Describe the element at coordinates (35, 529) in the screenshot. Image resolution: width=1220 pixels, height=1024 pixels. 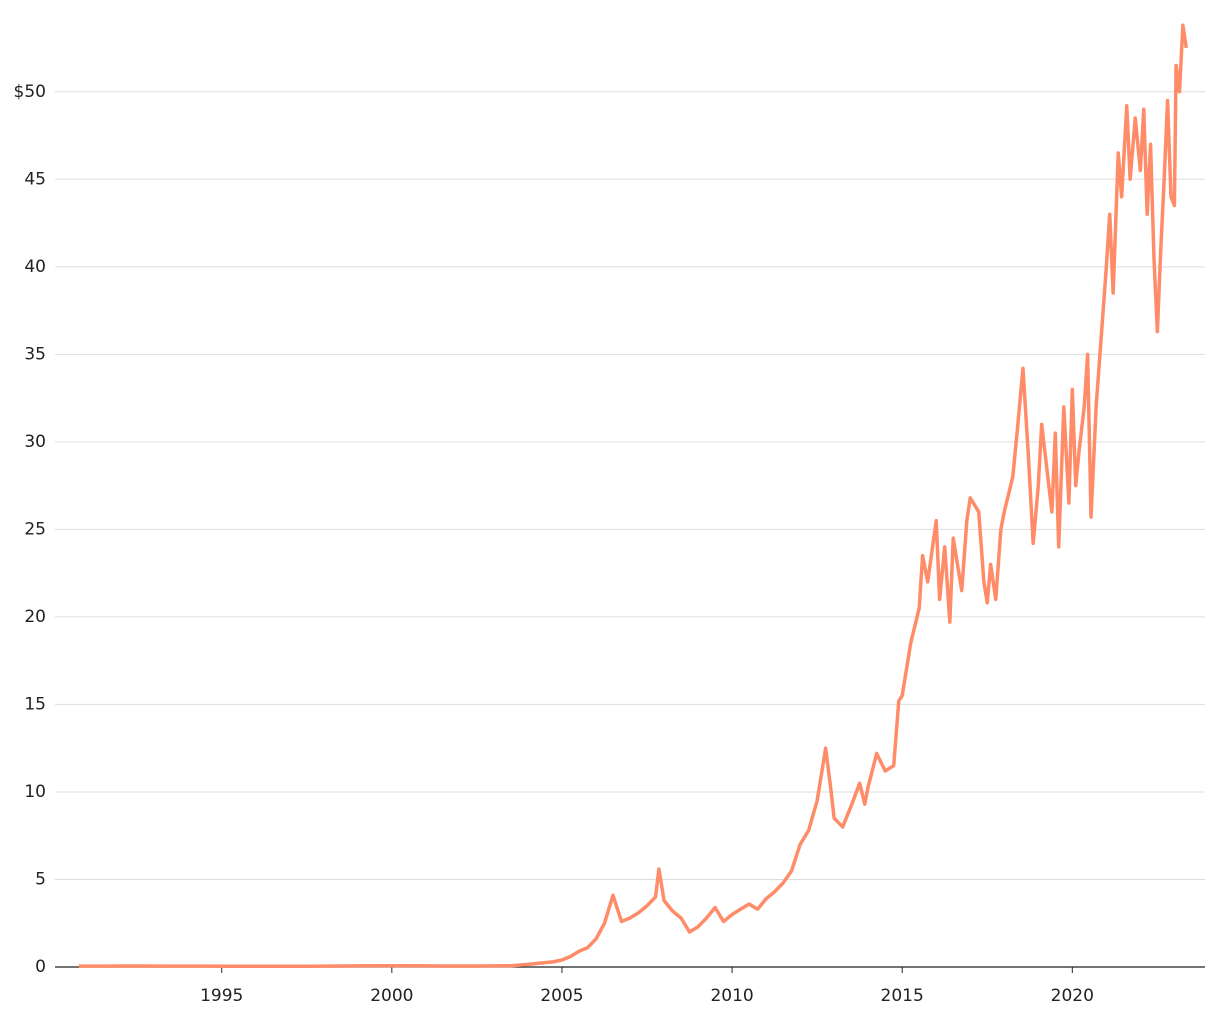
I see `y-tick-label: 25` at that location.